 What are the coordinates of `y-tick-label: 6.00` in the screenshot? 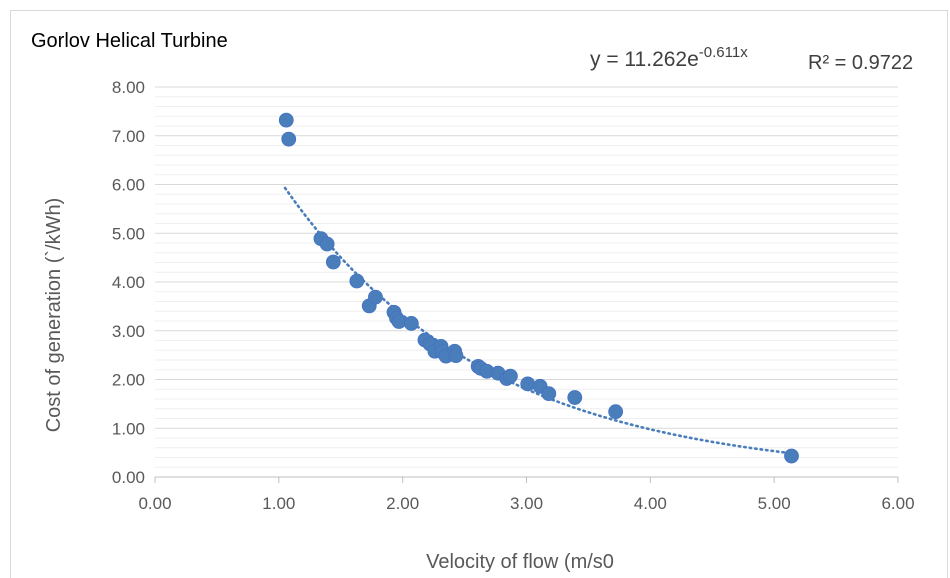 It's located at (128, 185).